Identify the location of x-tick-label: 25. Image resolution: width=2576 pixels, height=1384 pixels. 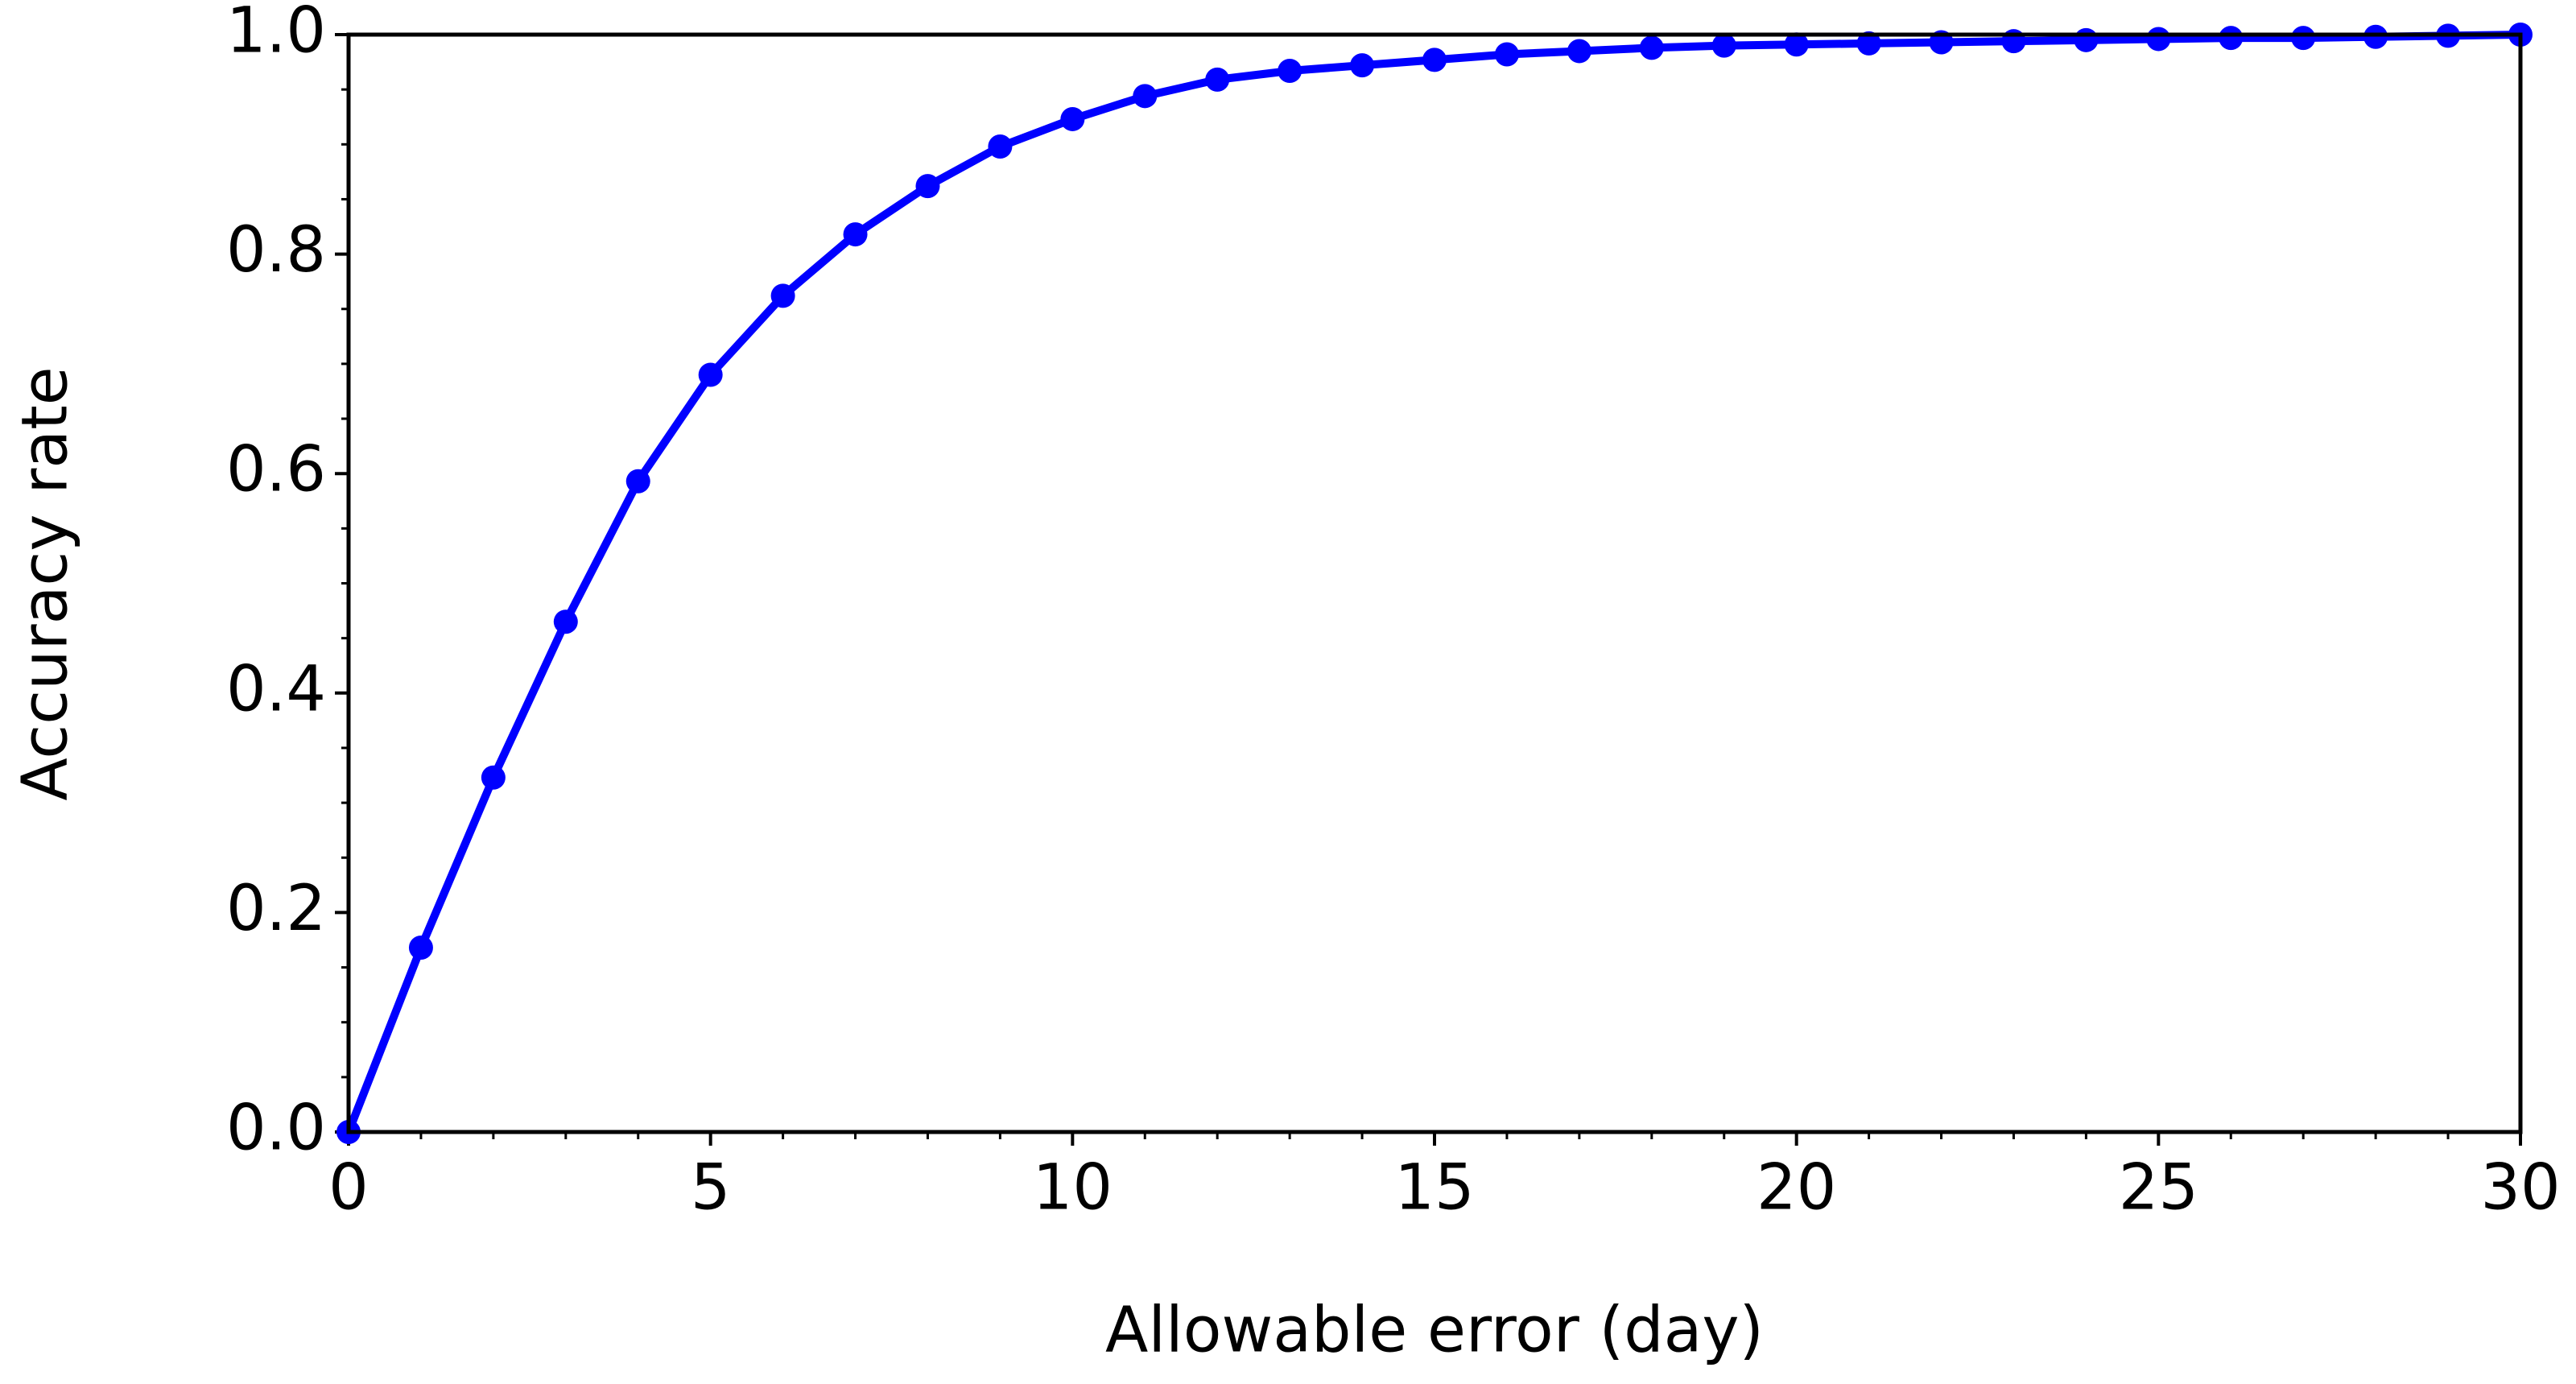
(2158, 1187).